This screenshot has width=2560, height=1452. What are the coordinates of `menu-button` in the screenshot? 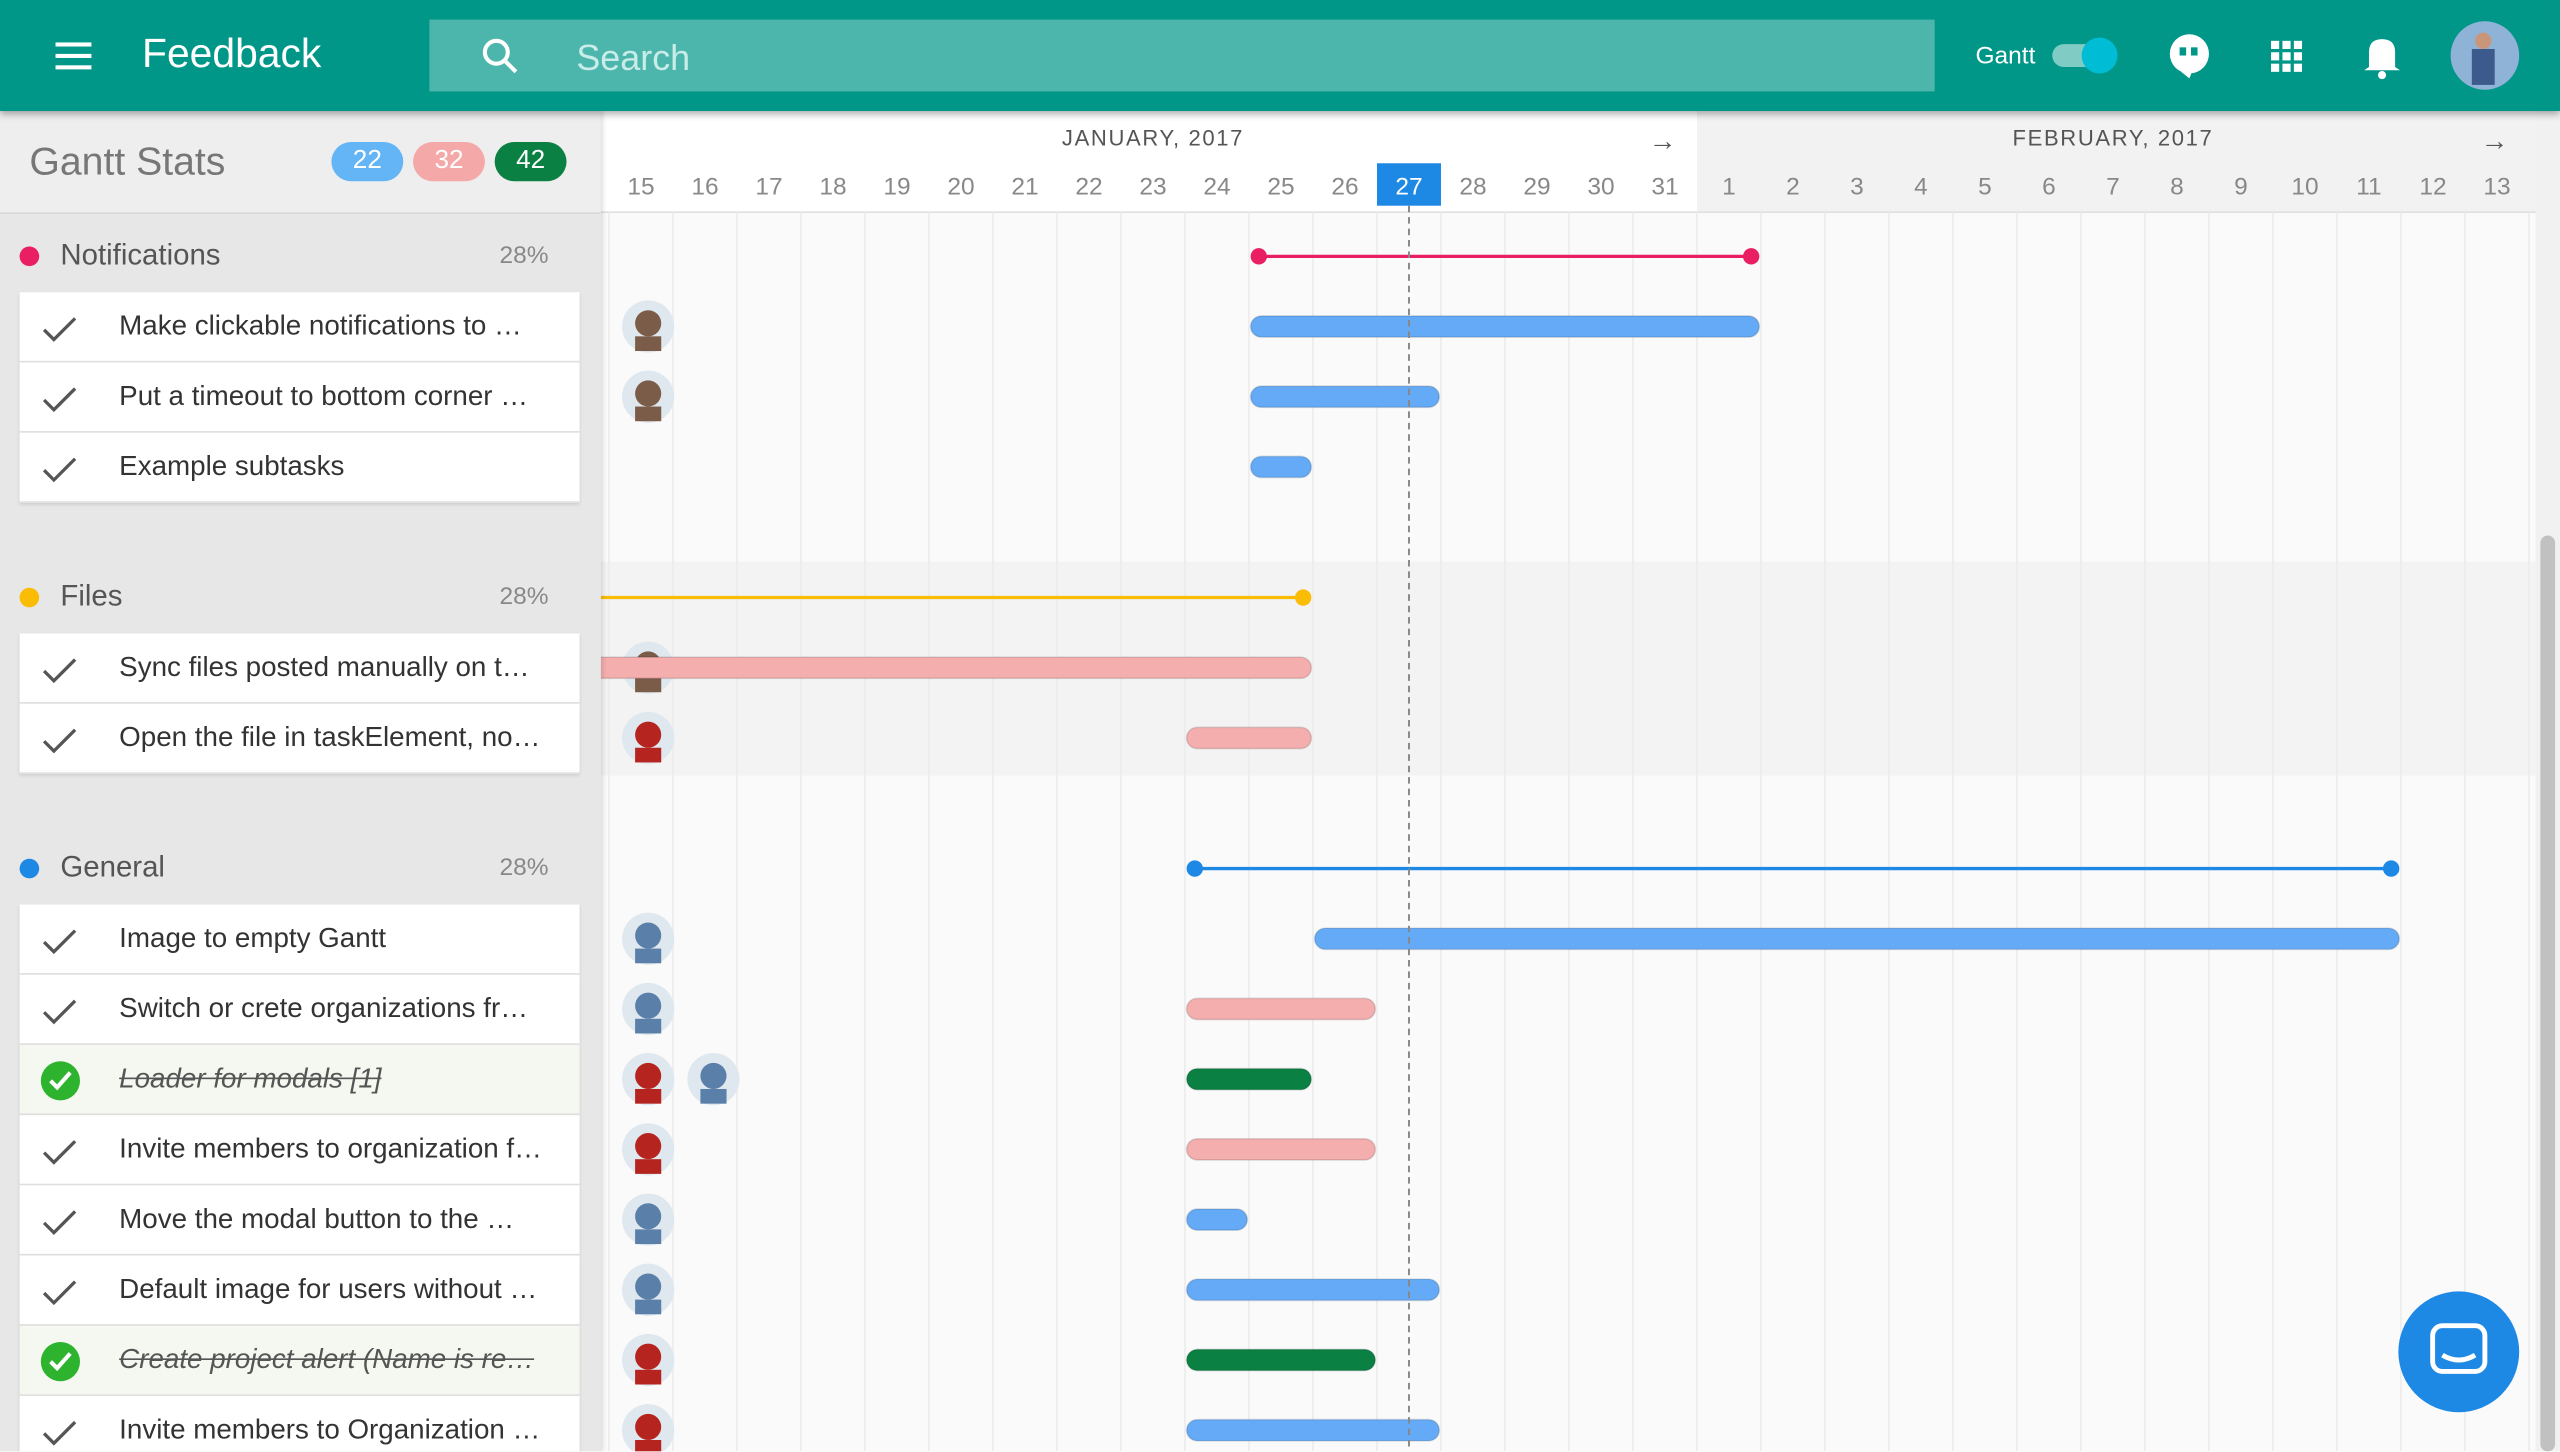 It's located at (73, 56).